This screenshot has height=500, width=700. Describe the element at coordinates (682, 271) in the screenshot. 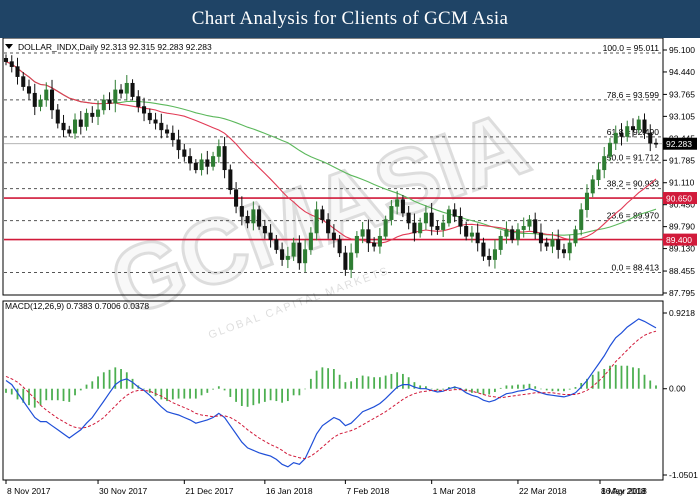

I see `price-tick-label: 88.455` at that location.